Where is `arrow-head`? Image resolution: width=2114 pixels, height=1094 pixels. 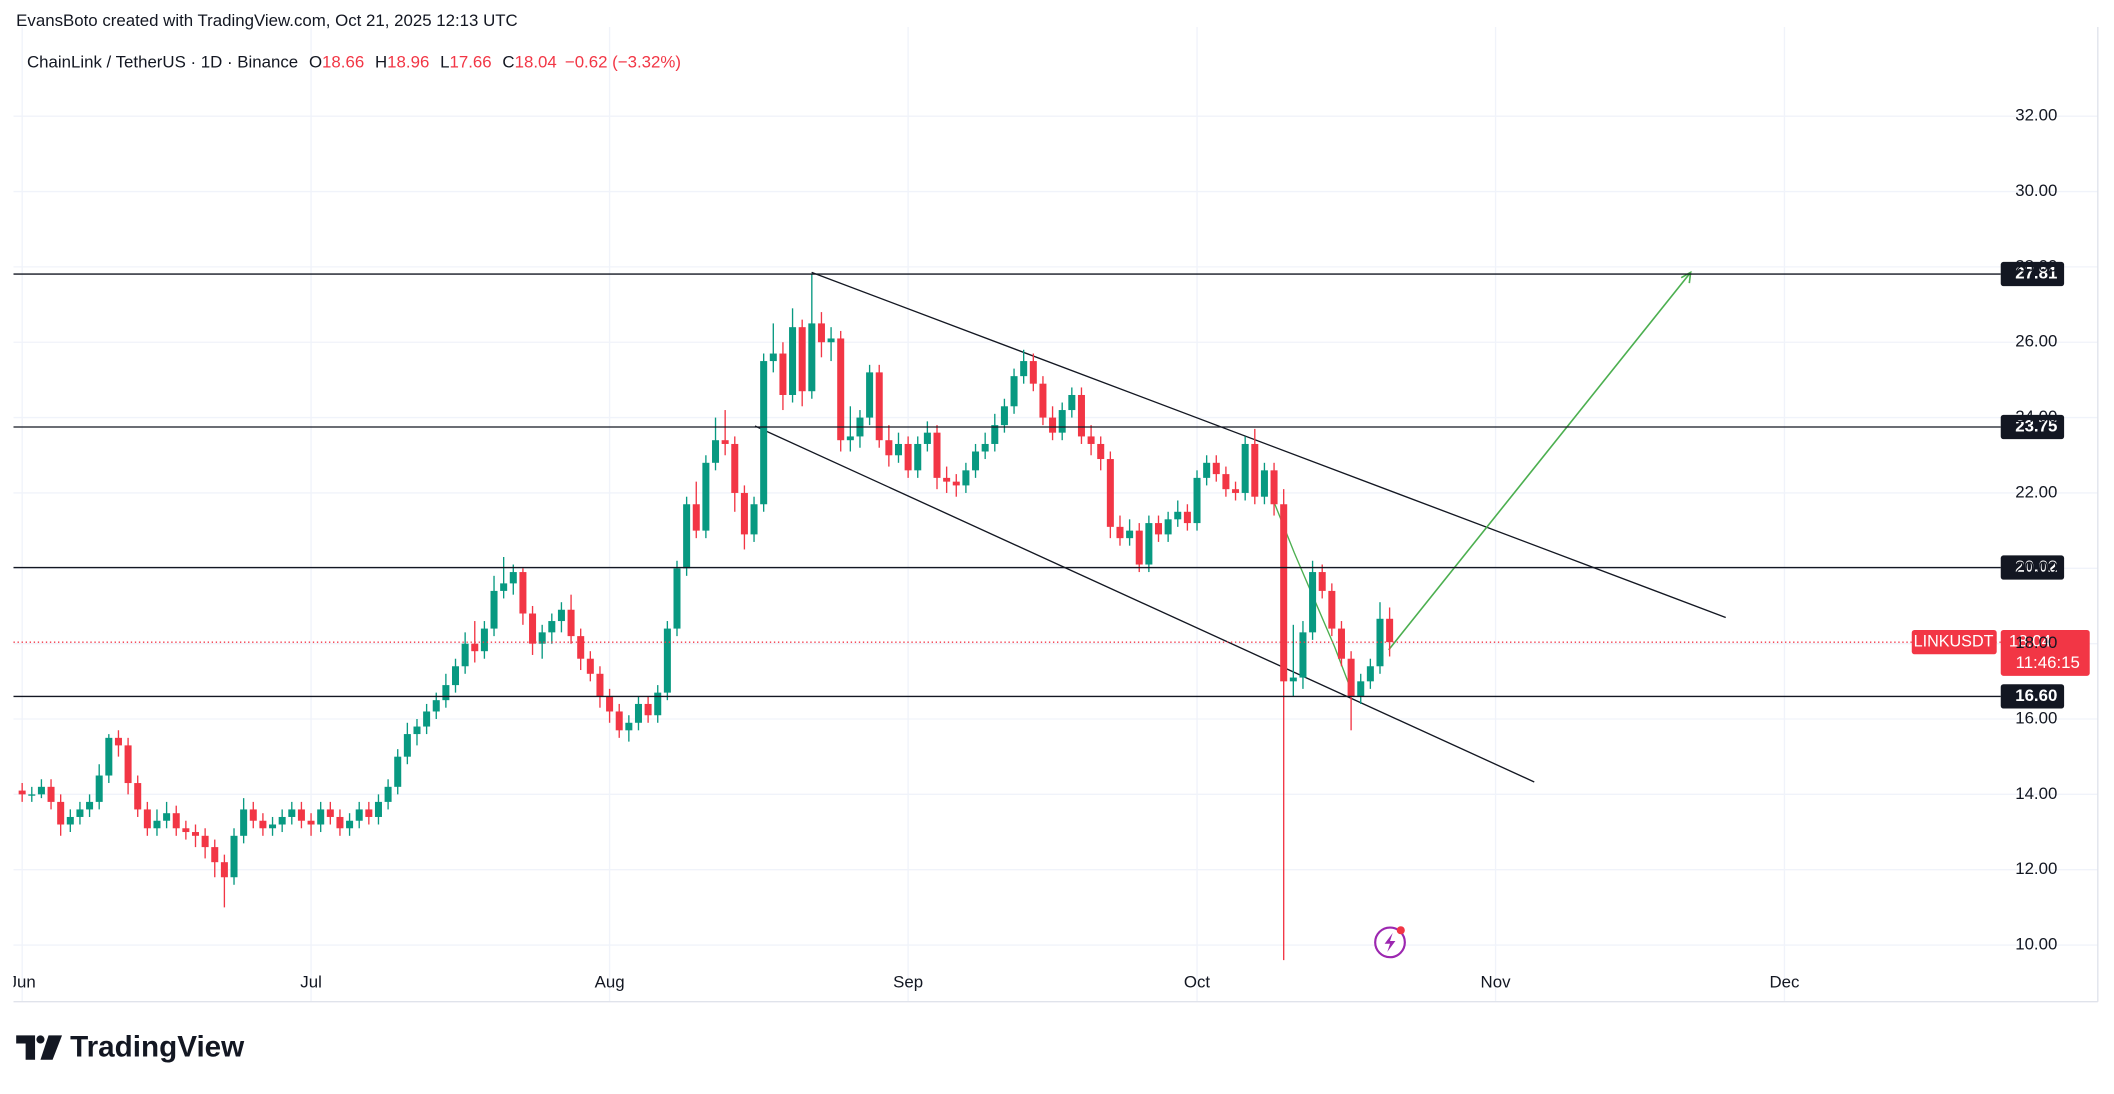
arrow-head is located at coordinates (1686, 277).